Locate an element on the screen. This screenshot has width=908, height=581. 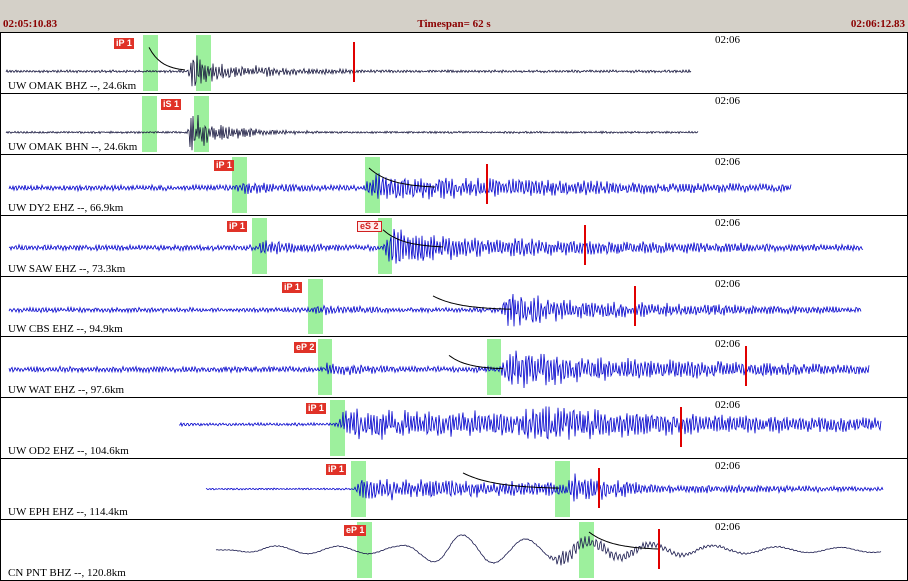
trace-panel: 02:06 UW WAT EHZ --, 97.6km eP 2 is located at coordinates (454, 368).